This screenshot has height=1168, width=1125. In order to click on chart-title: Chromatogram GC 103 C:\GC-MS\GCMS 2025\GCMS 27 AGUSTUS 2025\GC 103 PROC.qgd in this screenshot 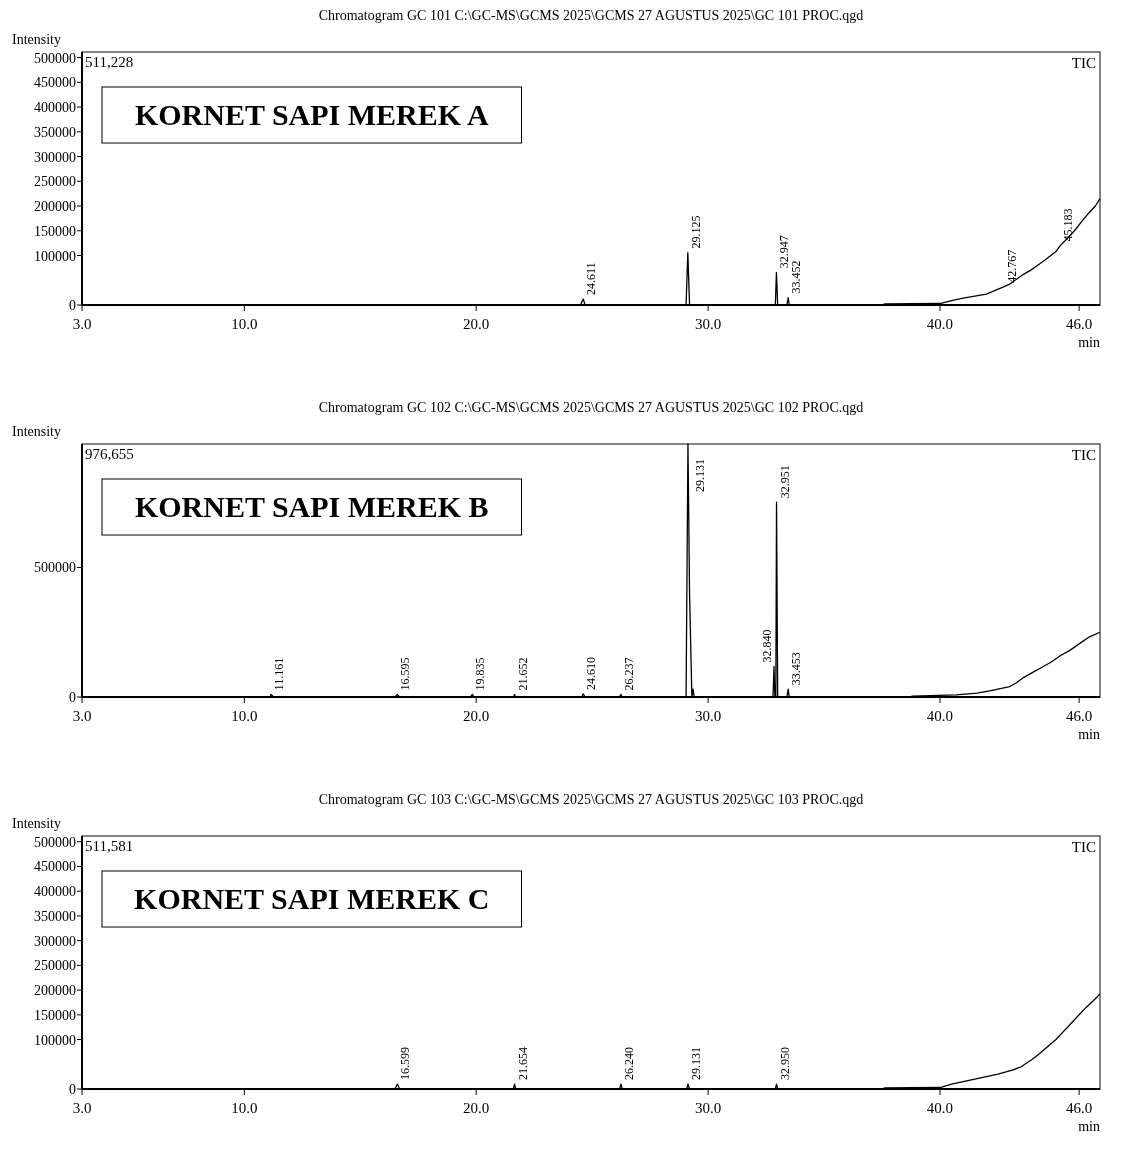, I will do `click(591, 799)`.